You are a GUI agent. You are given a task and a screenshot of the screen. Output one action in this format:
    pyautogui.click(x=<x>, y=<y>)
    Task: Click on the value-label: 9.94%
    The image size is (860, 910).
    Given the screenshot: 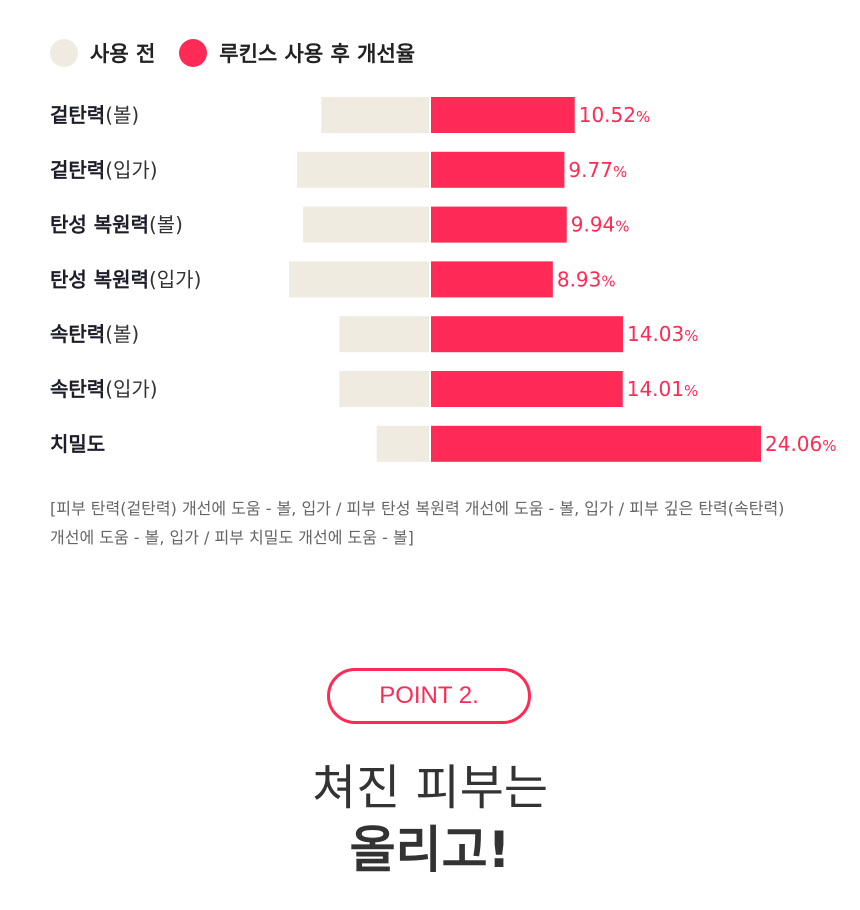 What is the action you would take?
    pyautogui.click(x=600, y=225)
    